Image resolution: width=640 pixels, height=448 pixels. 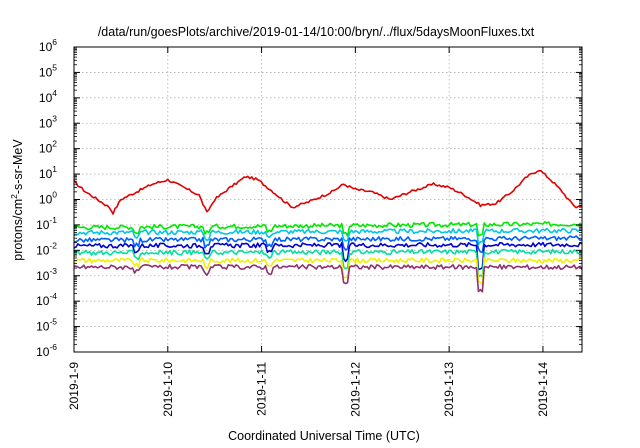 What do you see at coordinates (48, 121) in the screenshot?
I see `y-tick-label: 10³` at bounding box center [48, 121].